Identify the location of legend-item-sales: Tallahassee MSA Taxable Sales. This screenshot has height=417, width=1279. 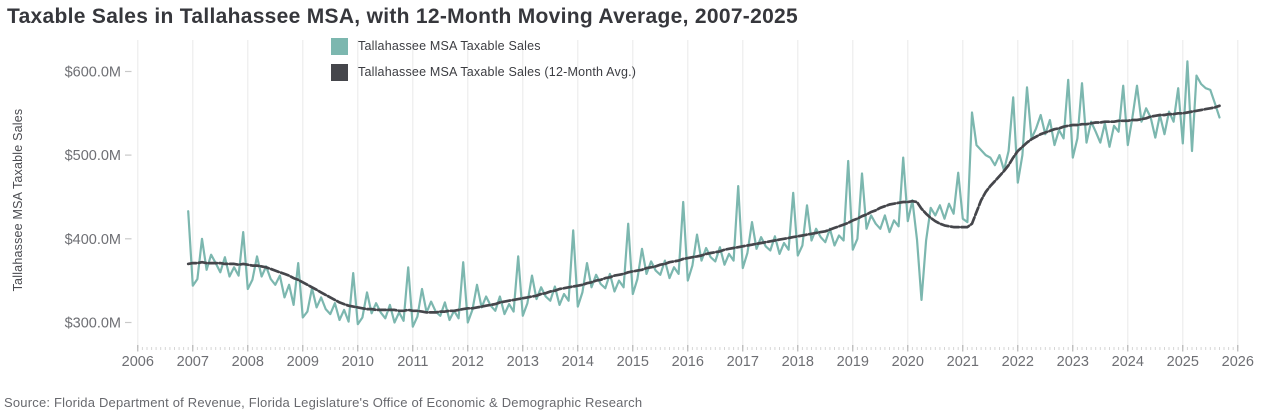
(483, 46).